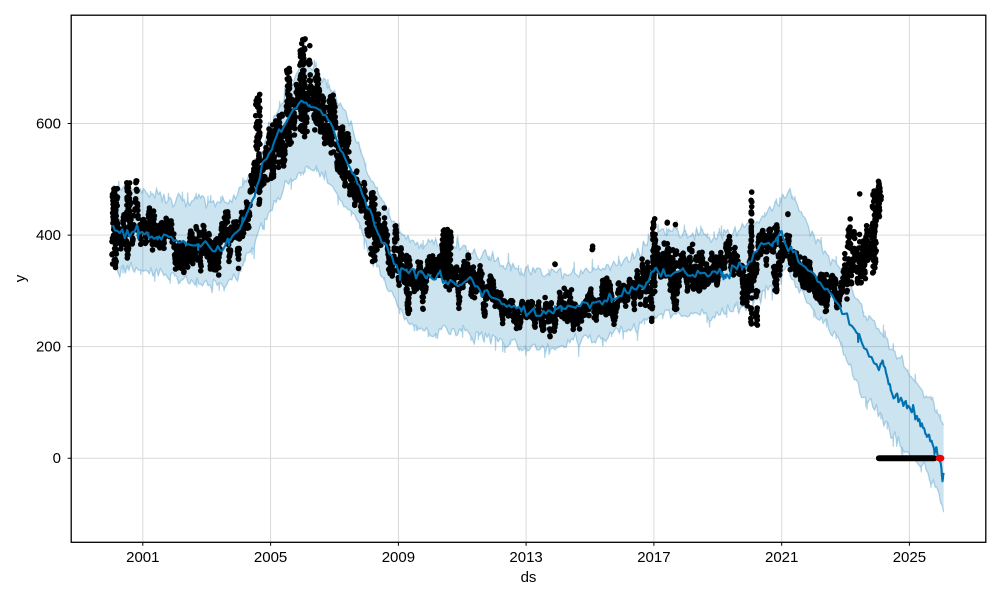 The height and width of the screenshot is (605, 1000). Describe the element at coordinates (48, 347) in the screenshot. I see `svg-text: 200` at that location.